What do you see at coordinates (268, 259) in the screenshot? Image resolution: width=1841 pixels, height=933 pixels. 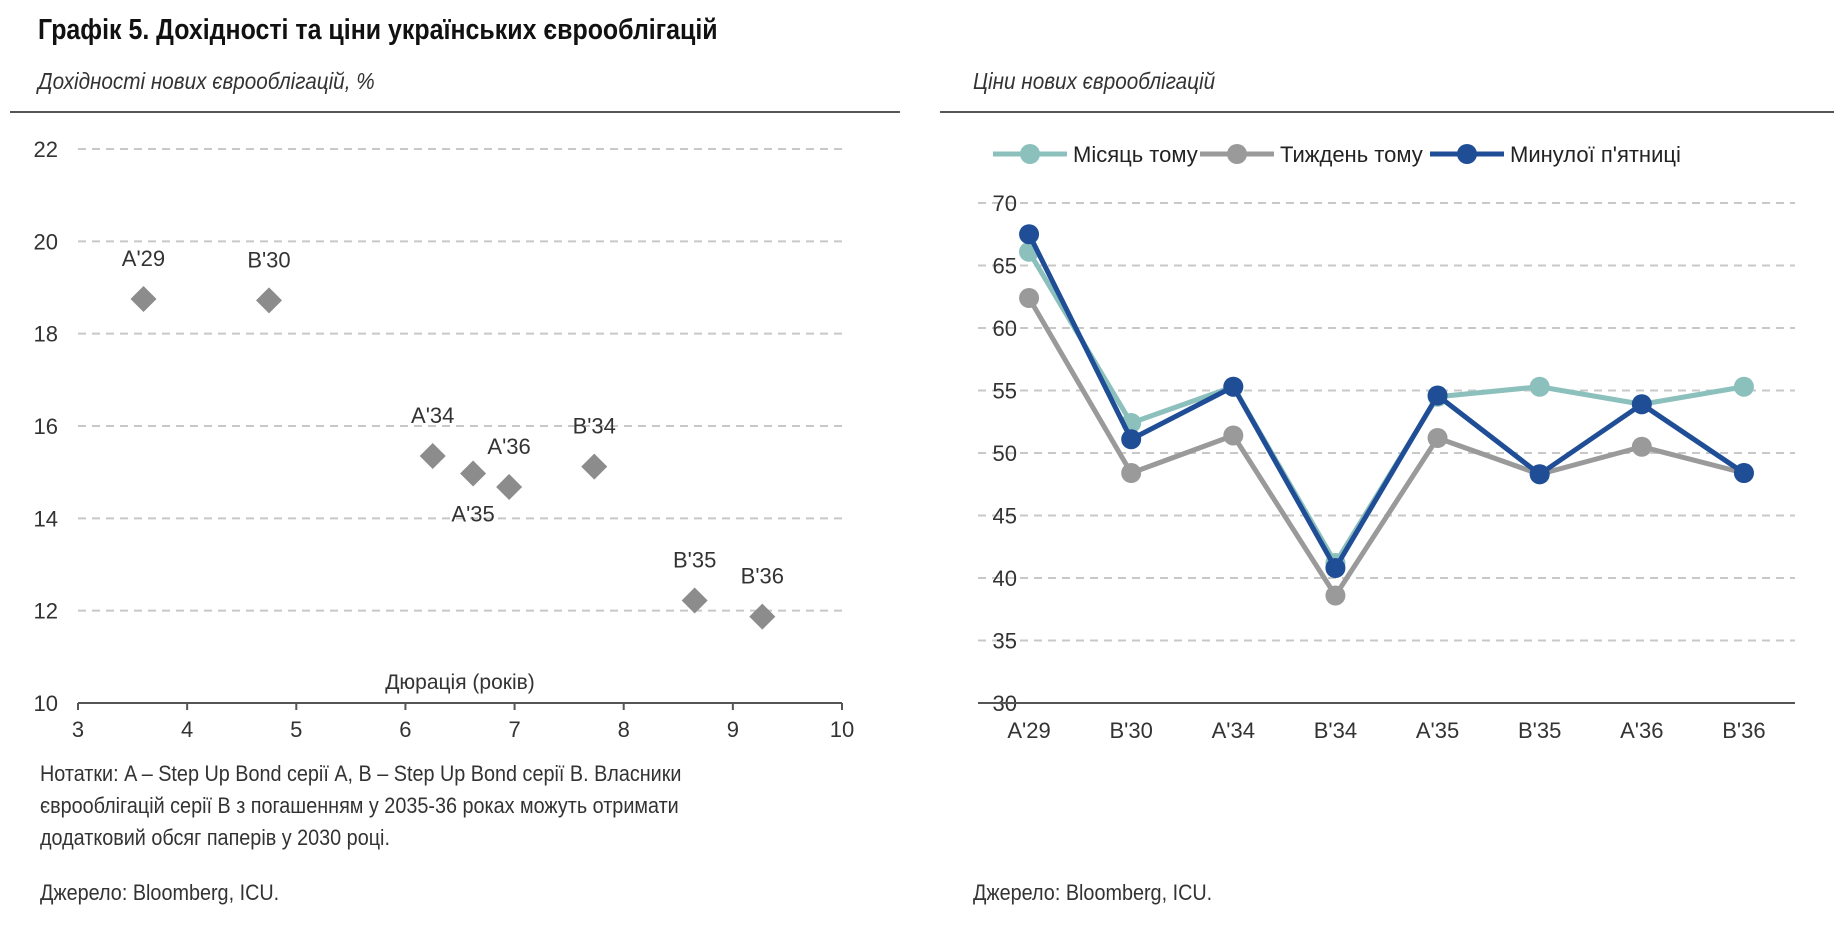 I see `scatter-point-label: B'30` at bounding box center [268, 259].